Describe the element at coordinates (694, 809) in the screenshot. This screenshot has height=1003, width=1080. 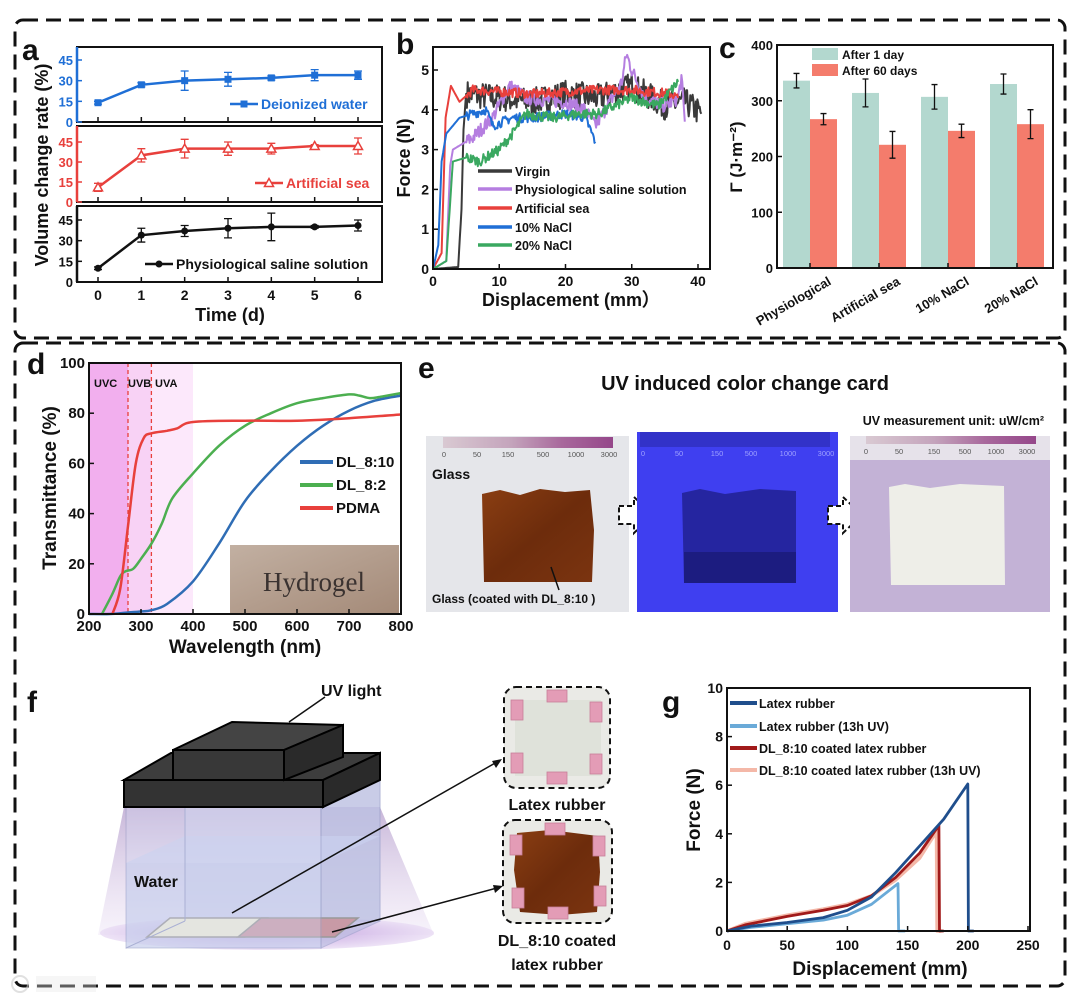
I see `y-axis-label: Force (N)` at that location.